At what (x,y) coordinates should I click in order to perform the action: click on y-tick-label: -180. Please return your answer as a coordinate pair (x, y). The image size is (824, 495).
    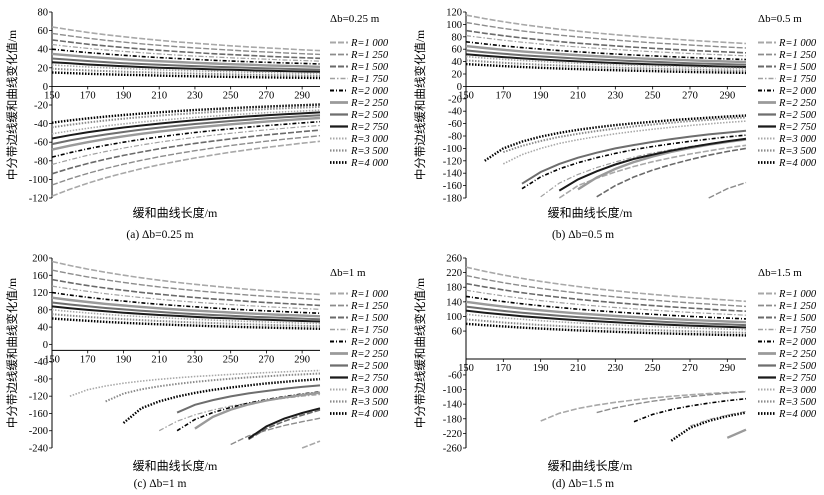
    Looking at the image, I should click on (452, 199).